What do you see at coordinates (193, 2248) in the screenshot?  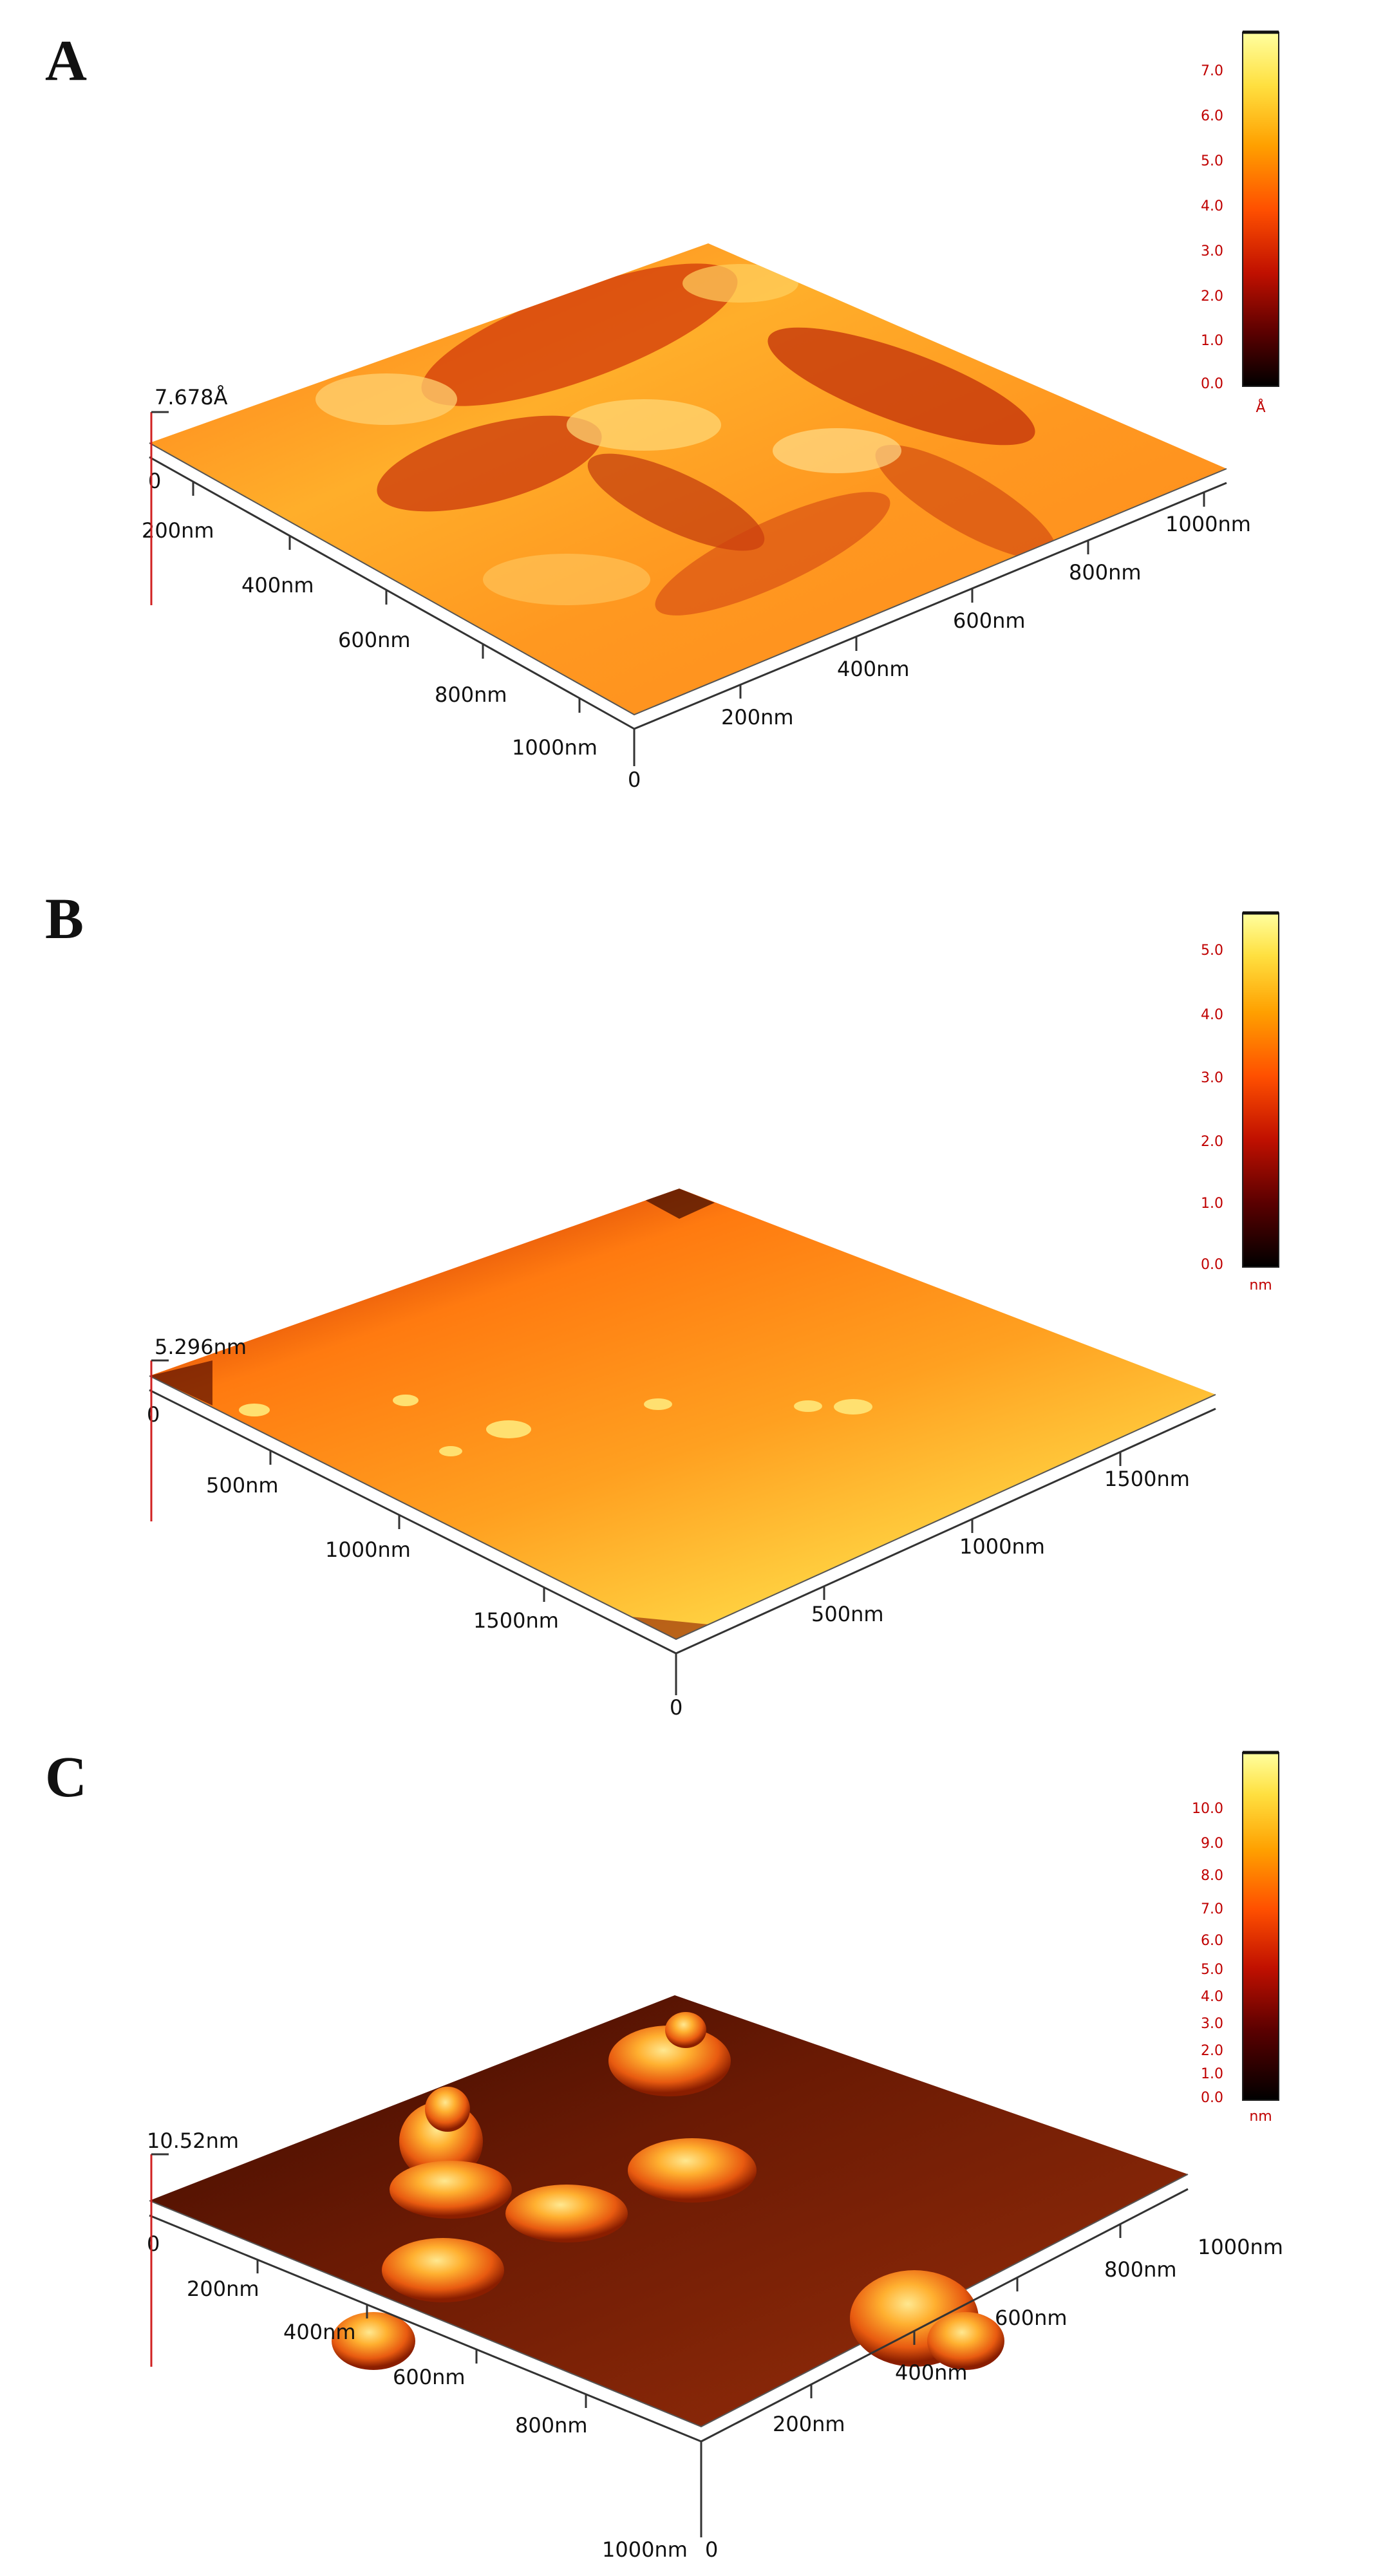 I see `z-axis: 10.52nm` at bounding box center [193, 2248].